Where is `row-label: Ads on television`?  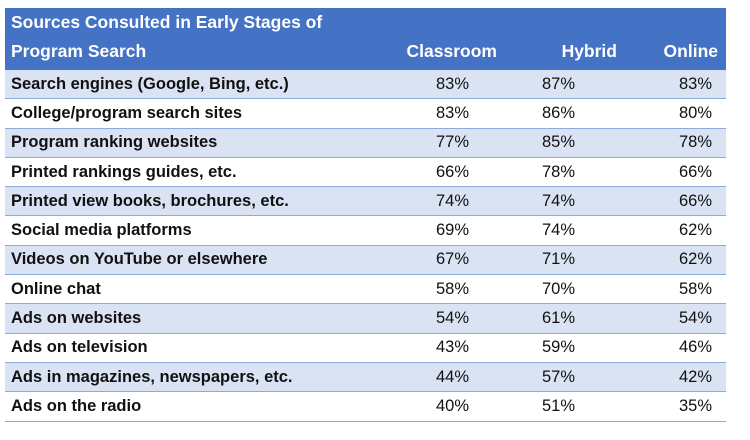
row-label: Ads on television is located at coordinates (185, 348).